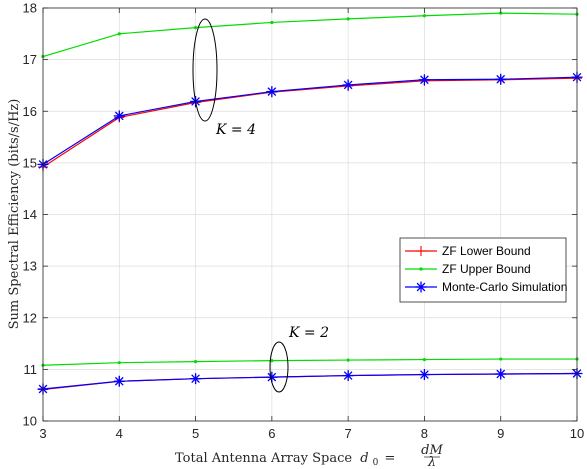  Describe the element at coordinates (431, 462) in the screenshot. I see `x-axis-label-frac-den: λ` at that location.